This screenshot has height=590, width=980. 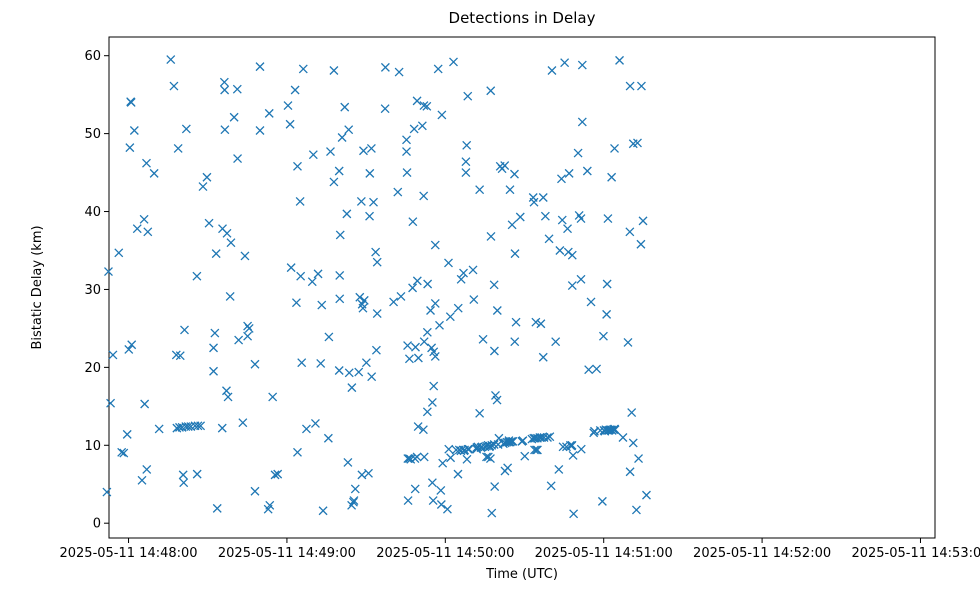 What do you see at coordinates (604, 553) in the screenshot?
I see `x-tick-label: 2025-05-11 14:51:00` at bounding box center [604, 553].